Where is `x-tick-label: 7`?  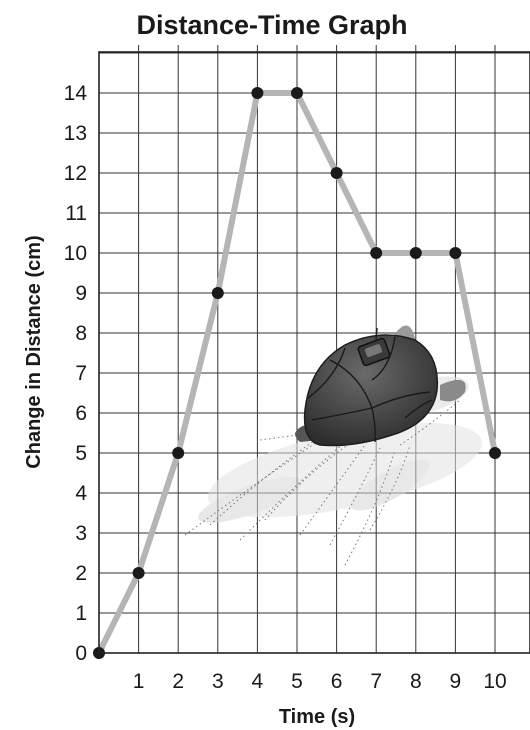 x-tick-label: 7 is located at coordinates (376, 681).